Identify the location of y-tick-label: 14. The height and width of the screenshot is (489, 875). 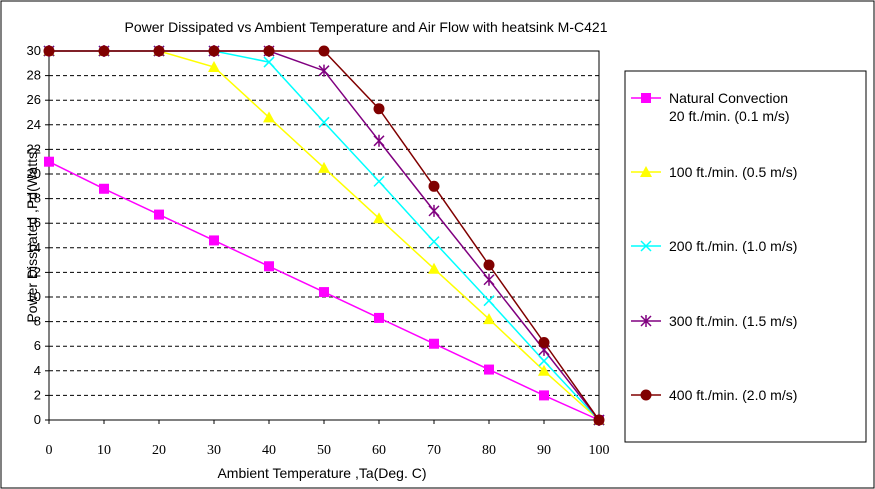
(34, 247).